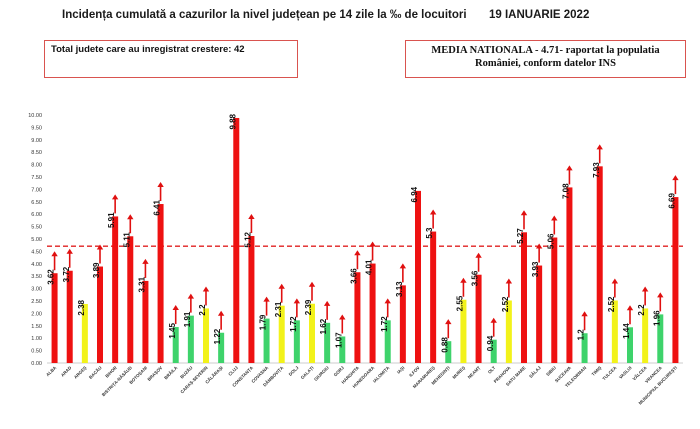 The height and width of the screenshot is (429, 700). Describe the element at coordinates (414, 194) in the screenshot. I see `bar-value-label: 6.94` at that location.